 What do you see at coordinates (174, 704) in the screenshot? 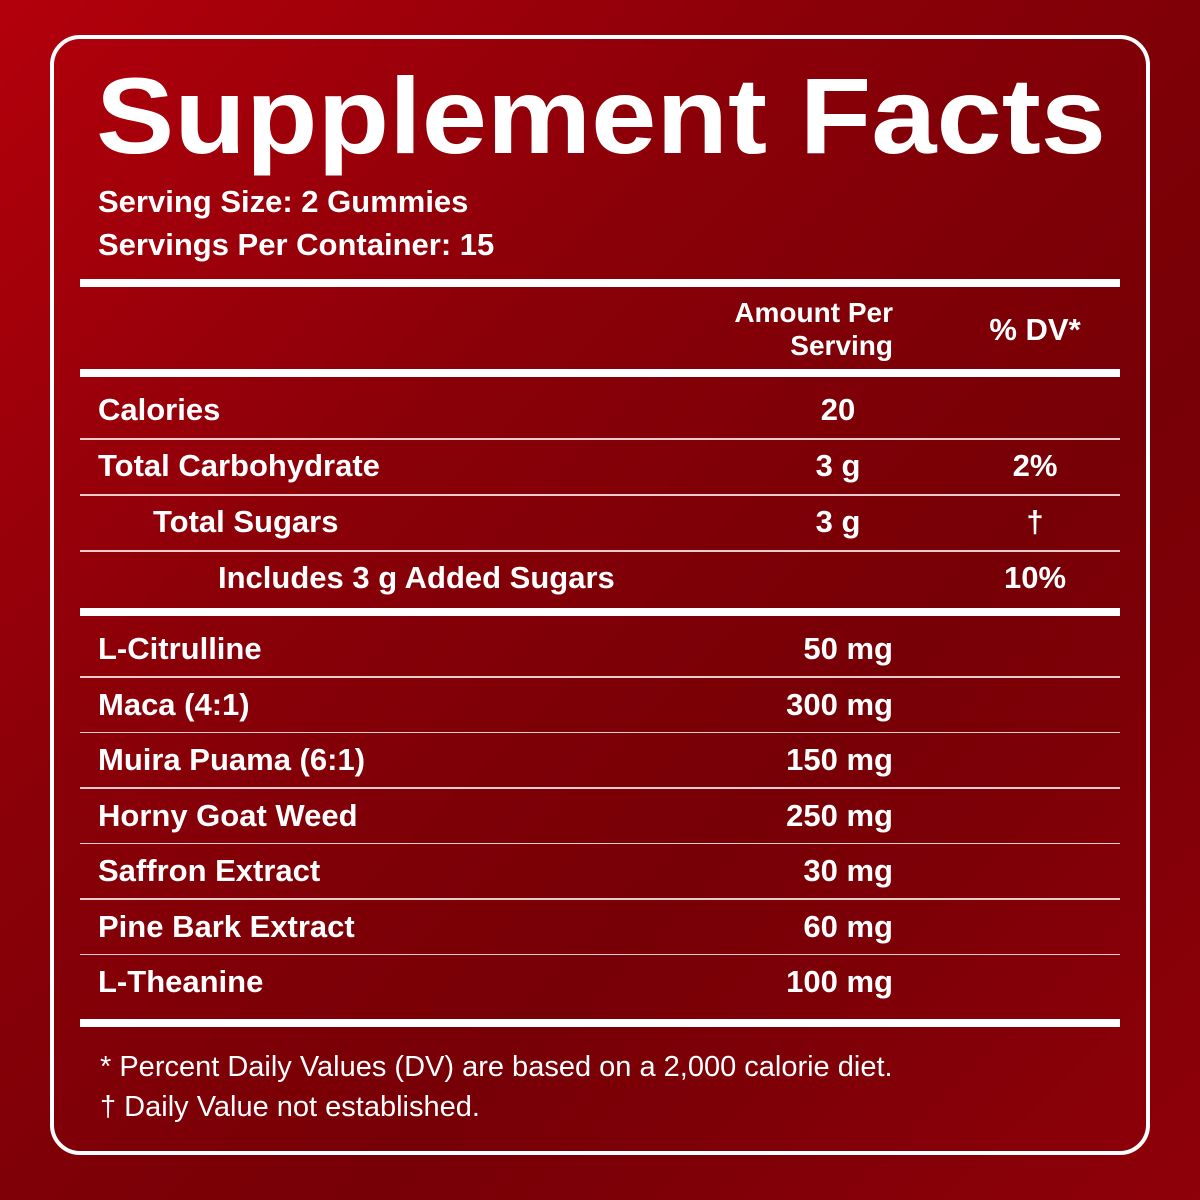
I see `ingredient-name: Maca (4:1)` at bounding box center [174, 704].